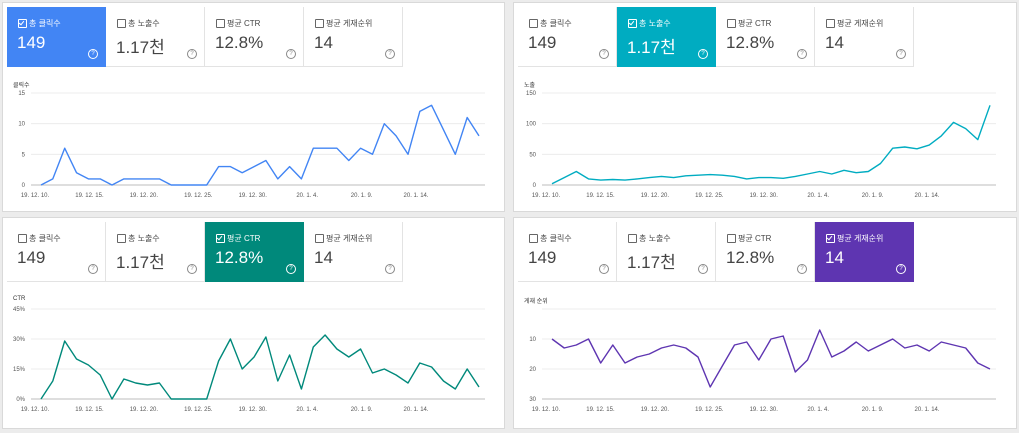 This screenshot has height=433, width=1019. Describe the element at coordinates (24, 155) in the screenshot. I see `y-tick-label: 5` at that location.